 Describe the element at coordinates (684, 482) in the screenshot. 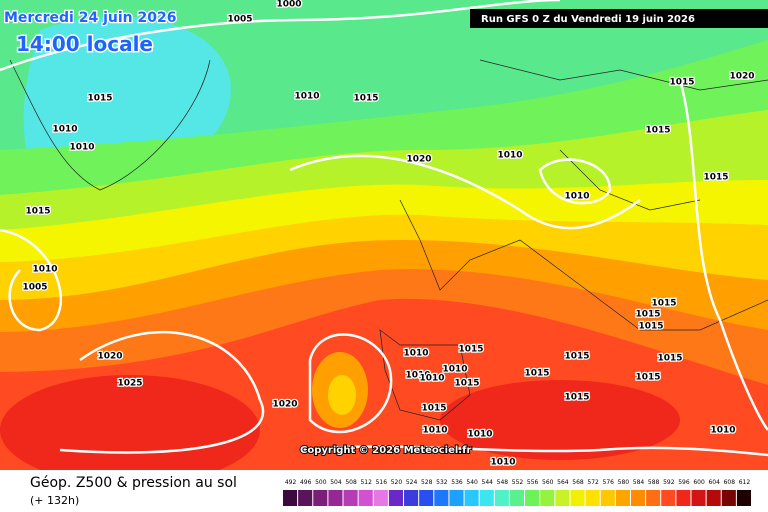

I see `scale-label: 596` at that location.